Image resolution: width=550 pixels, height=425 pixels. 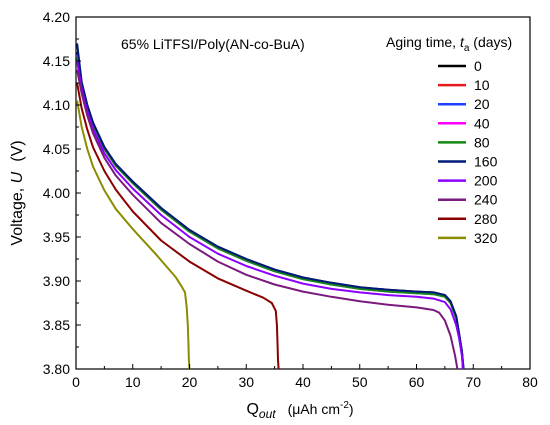 I want to click on legend-label-20: 20, so click(x=482, y=104).